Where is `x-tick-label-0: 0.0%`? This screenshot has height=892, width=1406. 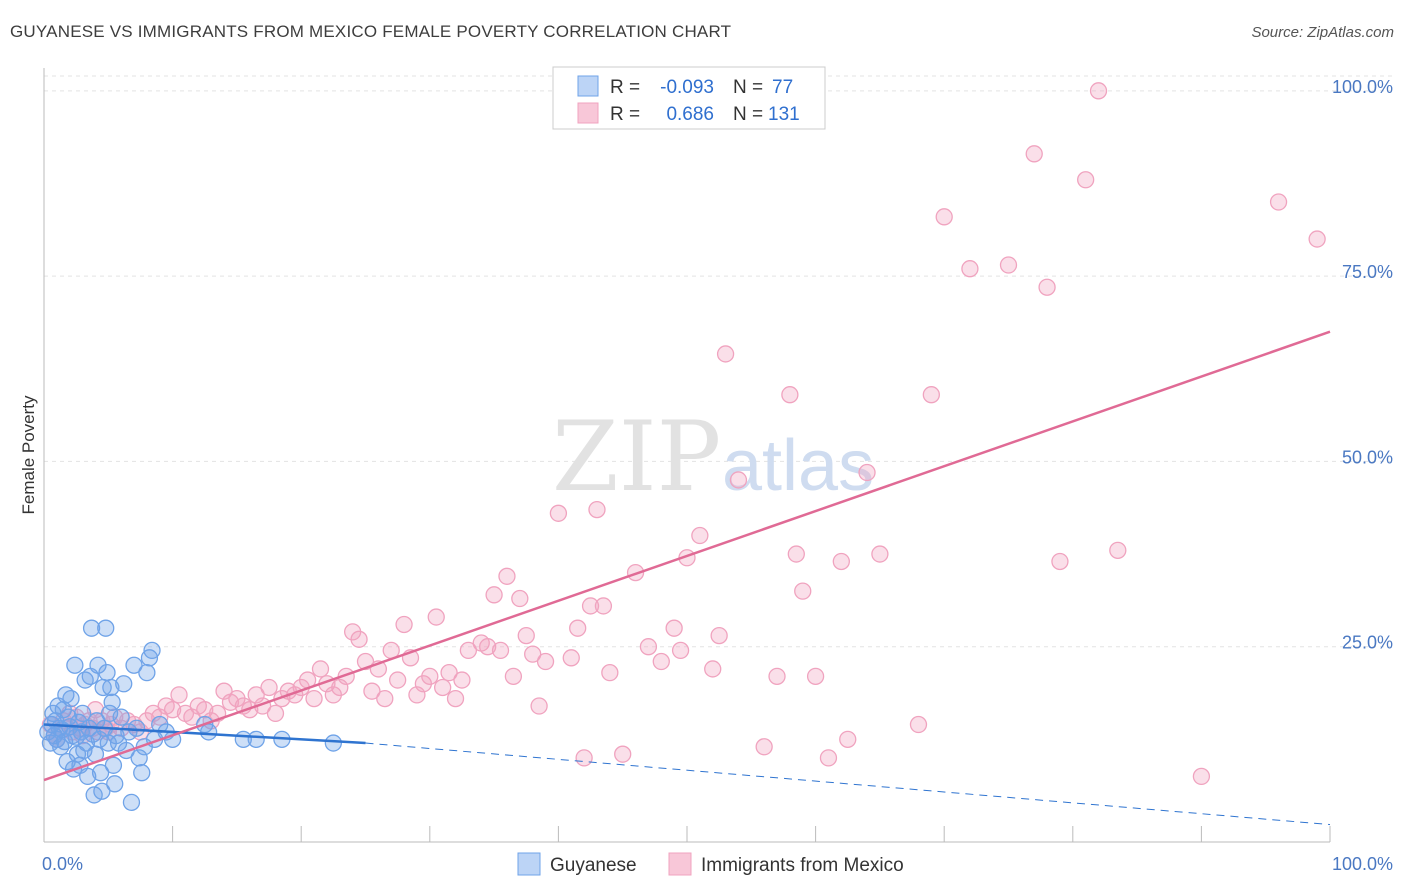
x-tick-label-0: 0.0% is located at coordinates (62, 864).